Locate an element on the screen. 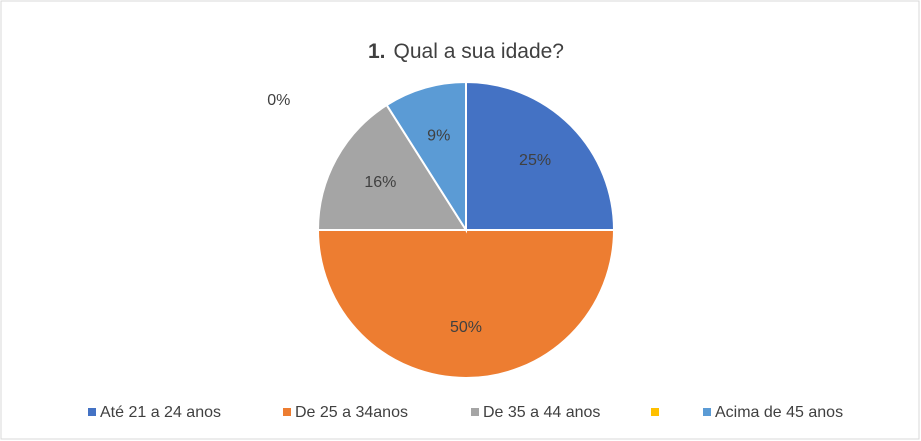 This screenshot has height=441, width=921. legend-label: Até 21 a 24 anos is located at coordinates (160, 412).